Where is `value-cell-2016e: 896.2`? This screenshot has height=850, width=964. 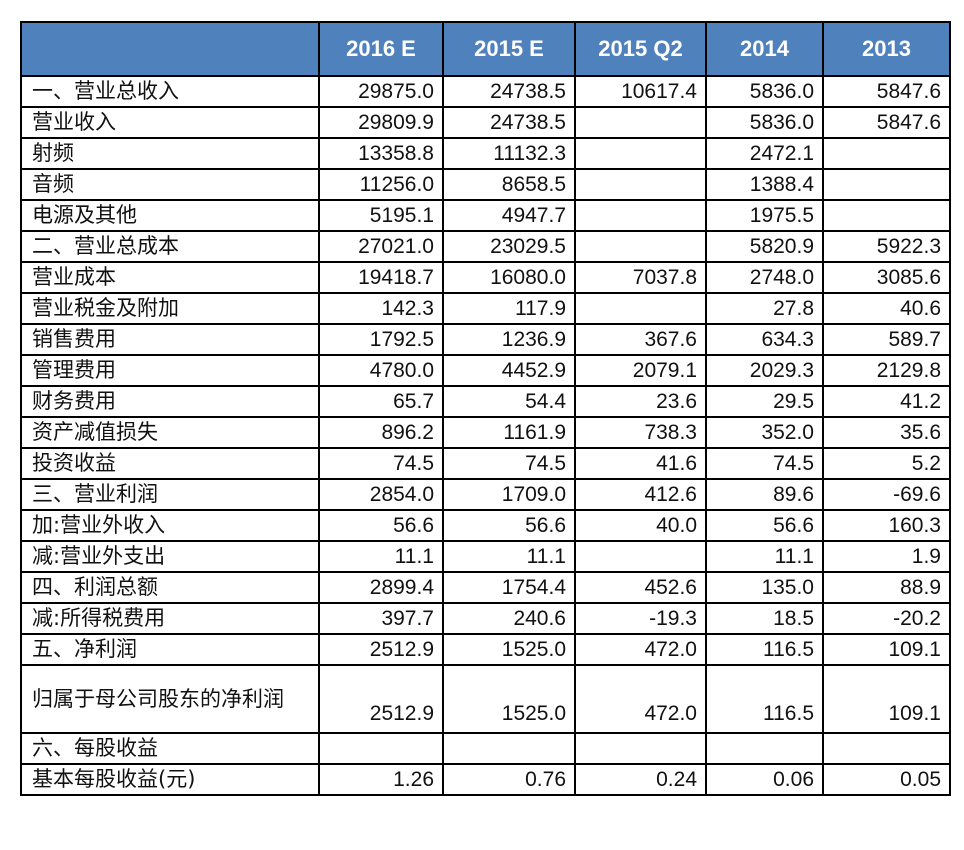
value-cell-2016e: 896.2 is located at coordinates (381, 432).